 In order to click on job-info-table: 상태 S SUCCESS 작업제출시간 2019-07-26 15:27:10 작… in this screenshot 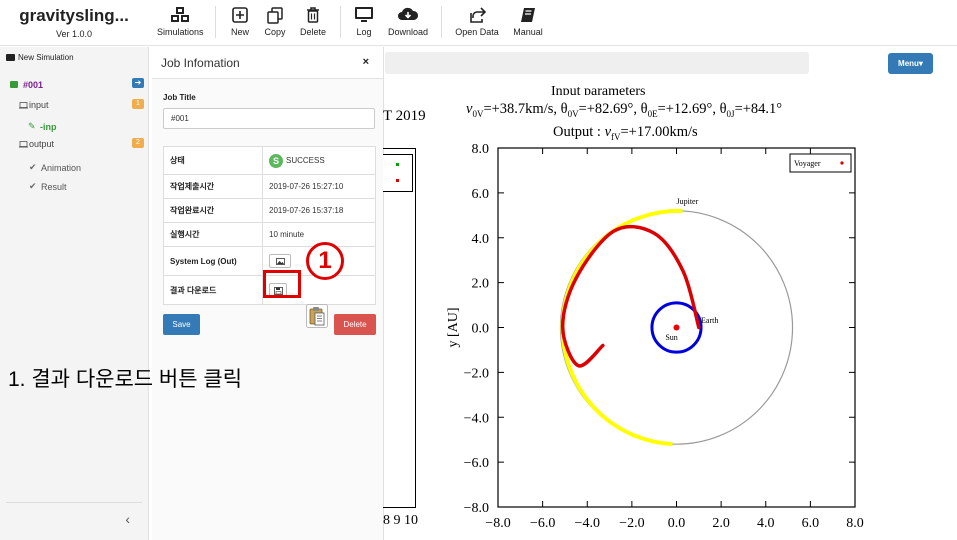, I will do `click(269, 225)`.